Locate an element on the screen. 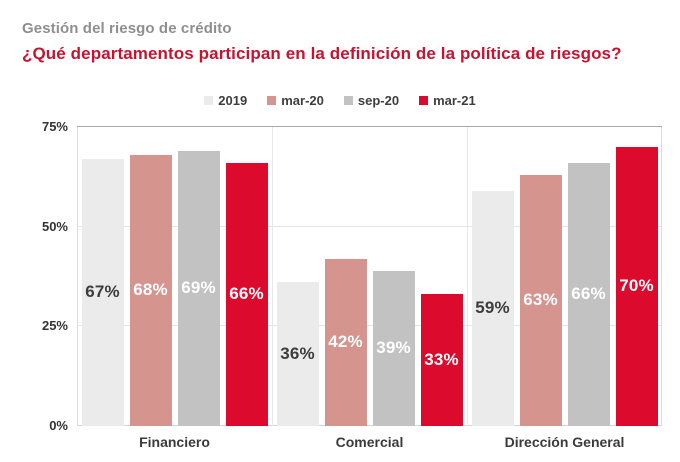 The image size is (680, 462). y-axis: 0% 25% 50% 75% is located at coordinates (45, 276).